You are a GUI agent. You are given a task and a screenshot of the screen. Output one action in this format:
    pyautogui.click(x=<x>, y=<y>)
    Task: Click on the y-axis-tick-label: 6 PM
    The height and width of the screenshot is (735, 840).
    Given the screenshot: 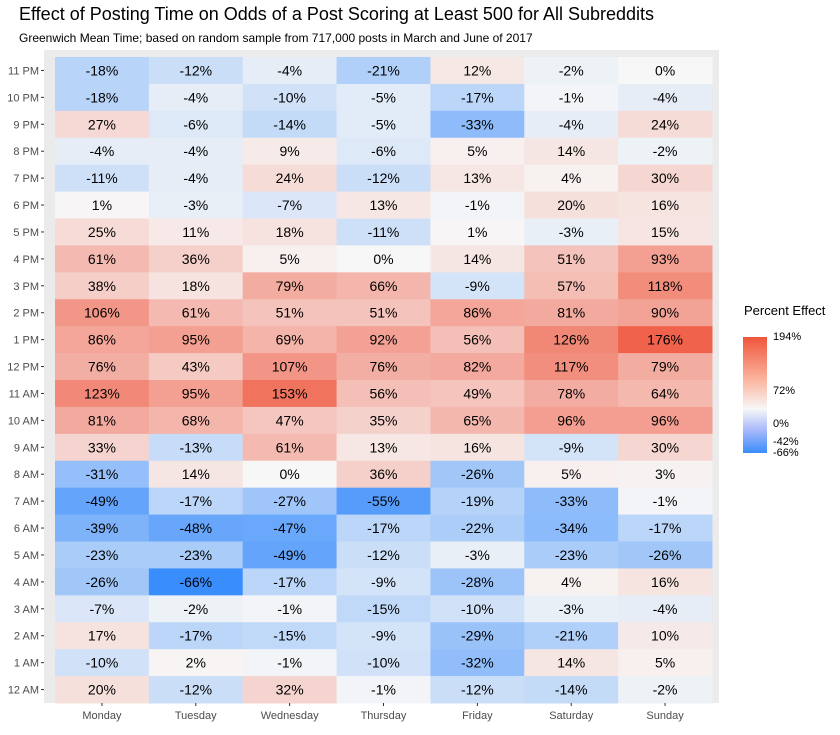 What is the action you would take?
    pyautogui.click(x=26, y=206)
    